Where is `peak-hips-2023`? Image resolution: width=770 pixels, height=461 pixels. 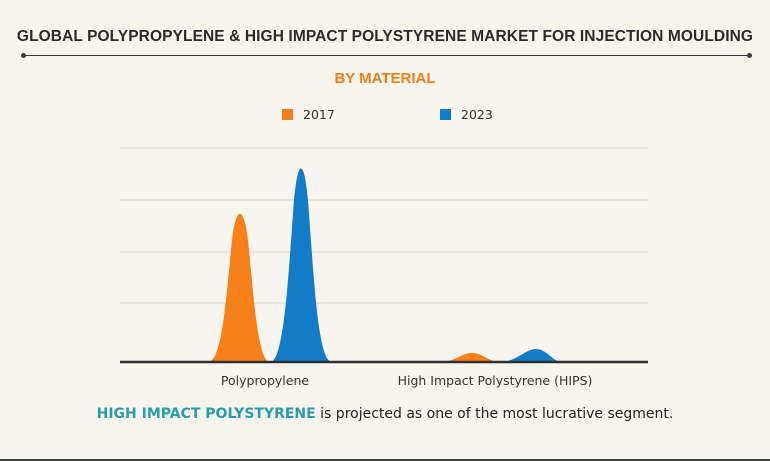
peak-hips-2023 is located at coordinates (531, 355).